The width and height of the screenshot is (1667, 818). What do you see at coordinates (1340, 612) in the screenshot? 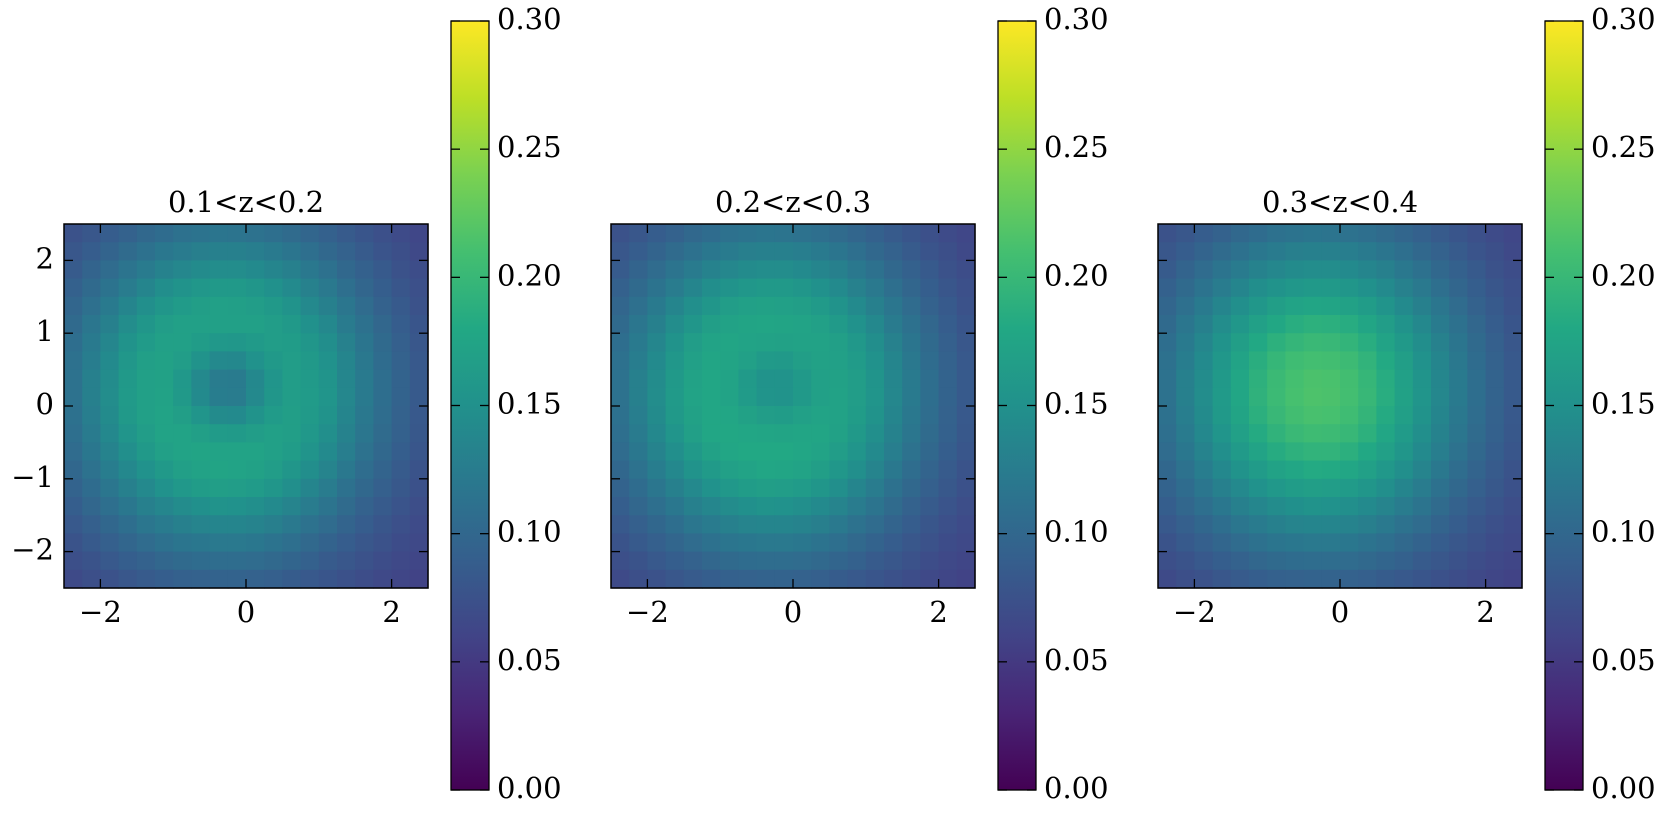
I see `x-tick-label: 0` at bounding box center [1340, 612].